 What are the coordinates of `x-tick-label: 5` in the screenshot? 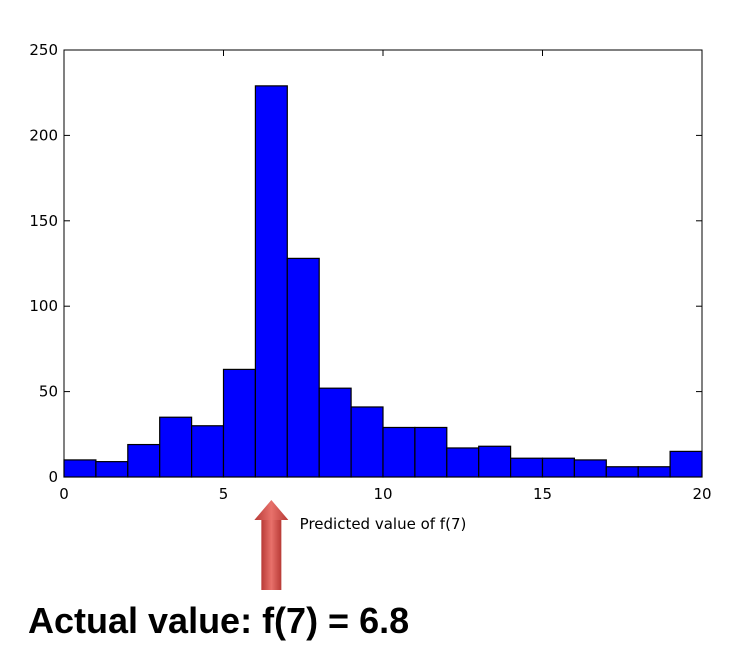 It's located at (224, 494).